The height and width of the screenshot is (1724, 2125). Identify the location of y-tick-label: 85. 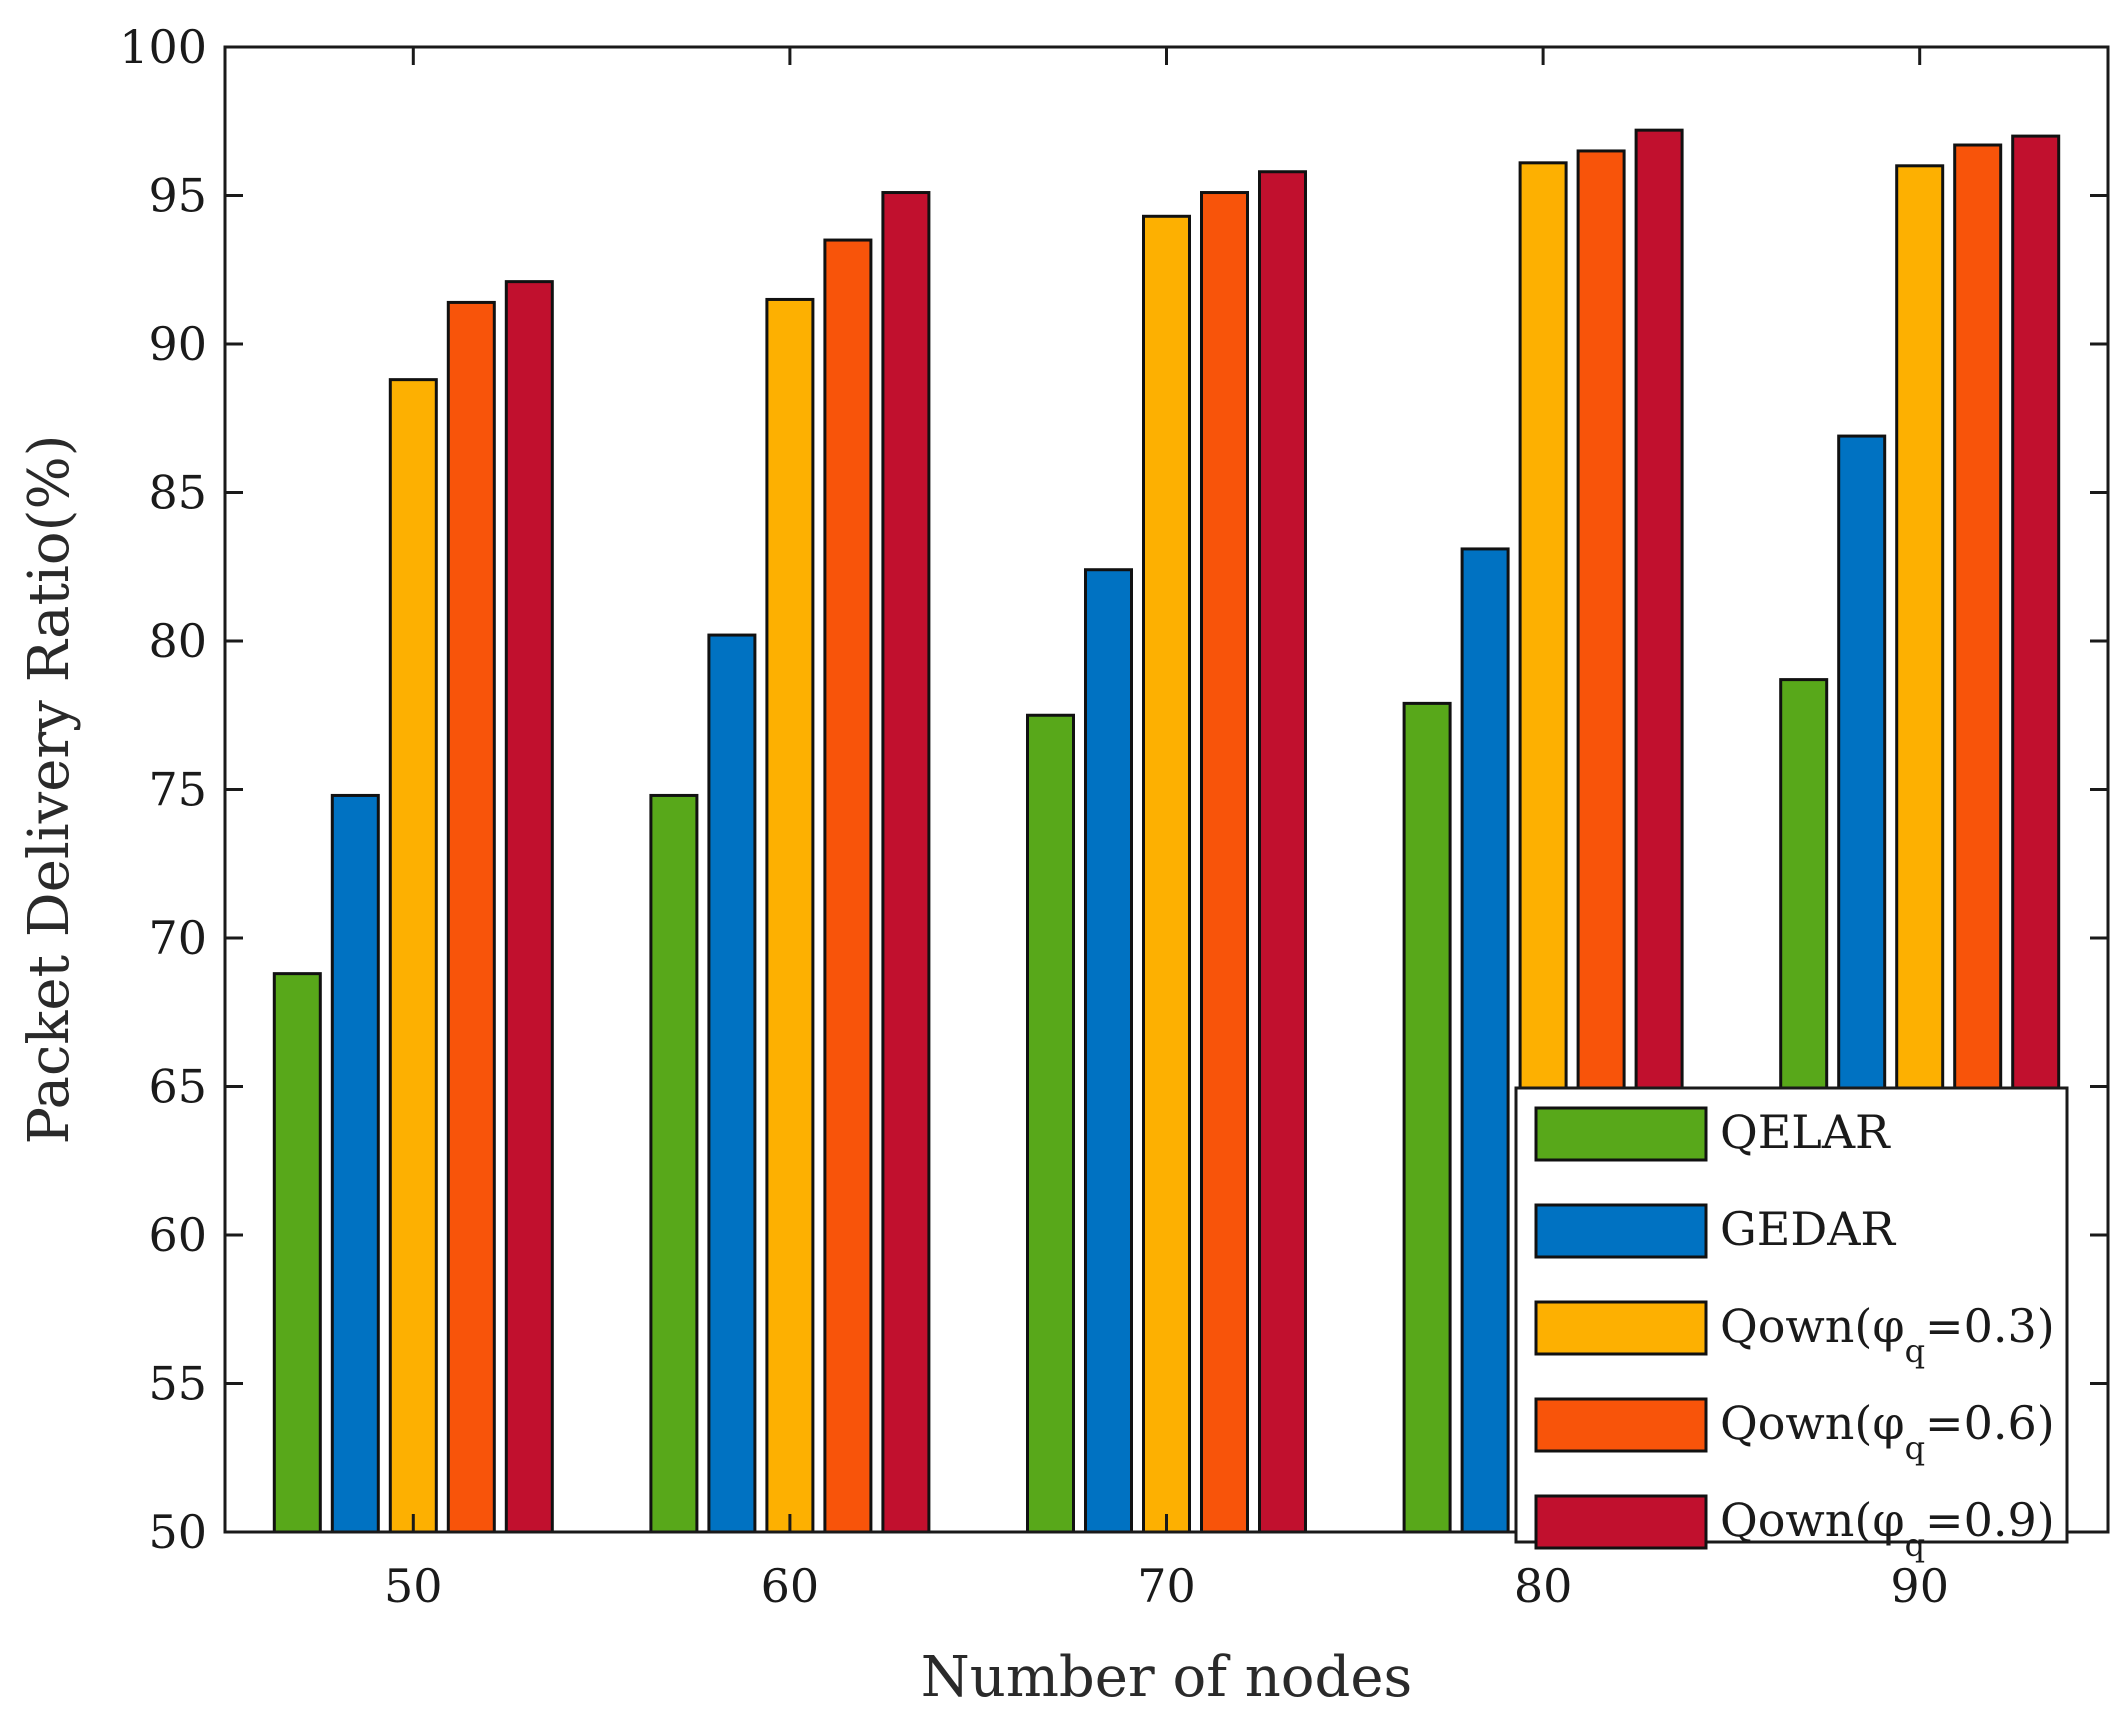
(177, 493).